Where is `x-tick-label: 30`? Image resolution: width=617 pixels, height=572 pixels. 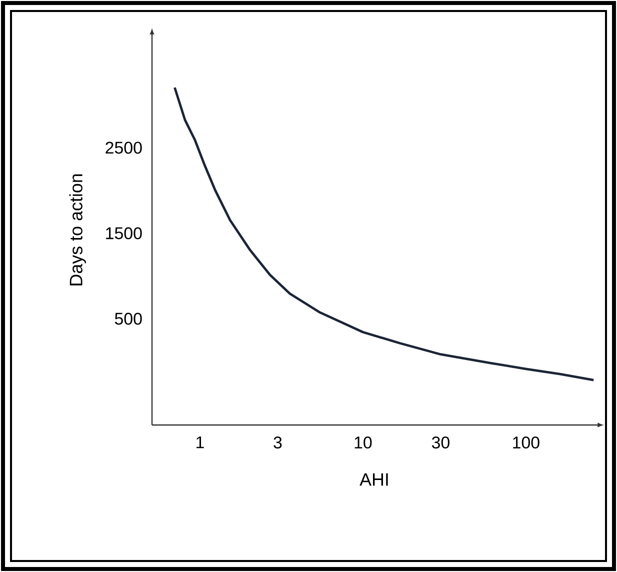 x-tick-label: 30 is located at coordinates (441, 442).